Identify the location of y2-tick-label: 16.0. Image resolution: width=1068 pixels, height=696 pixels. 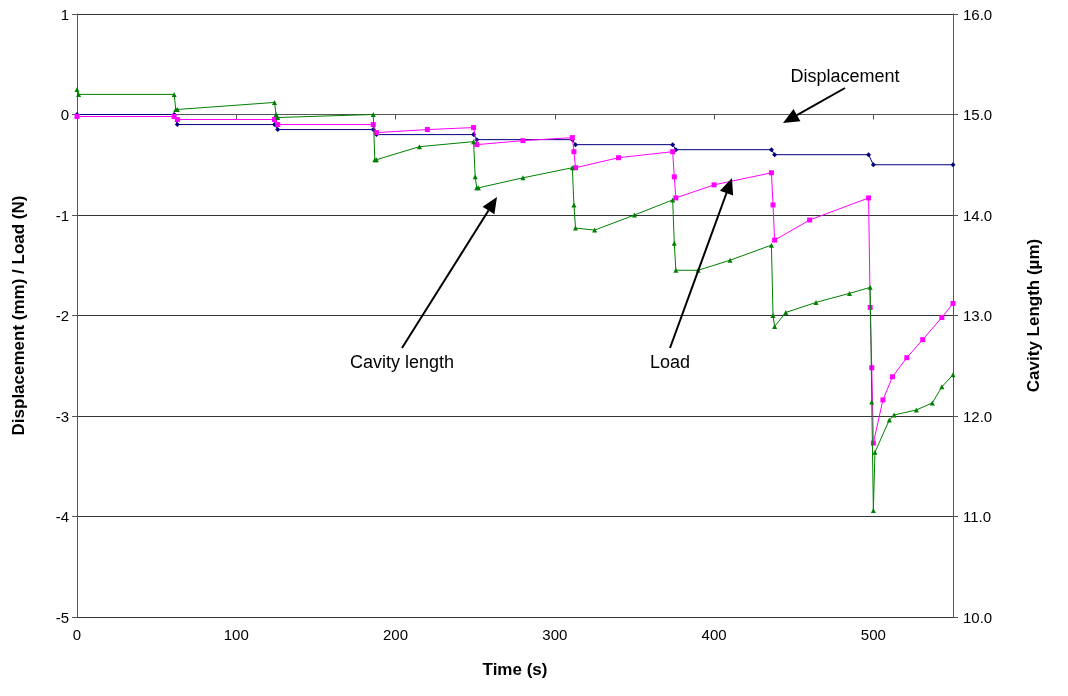
(978, 14).